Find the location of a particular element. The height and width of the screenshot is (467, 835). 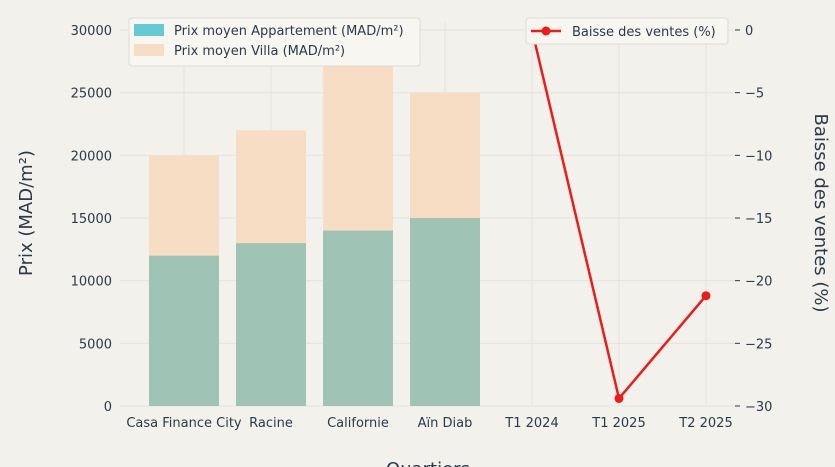

legend-bars-frame is located at coordinates (274, 42).